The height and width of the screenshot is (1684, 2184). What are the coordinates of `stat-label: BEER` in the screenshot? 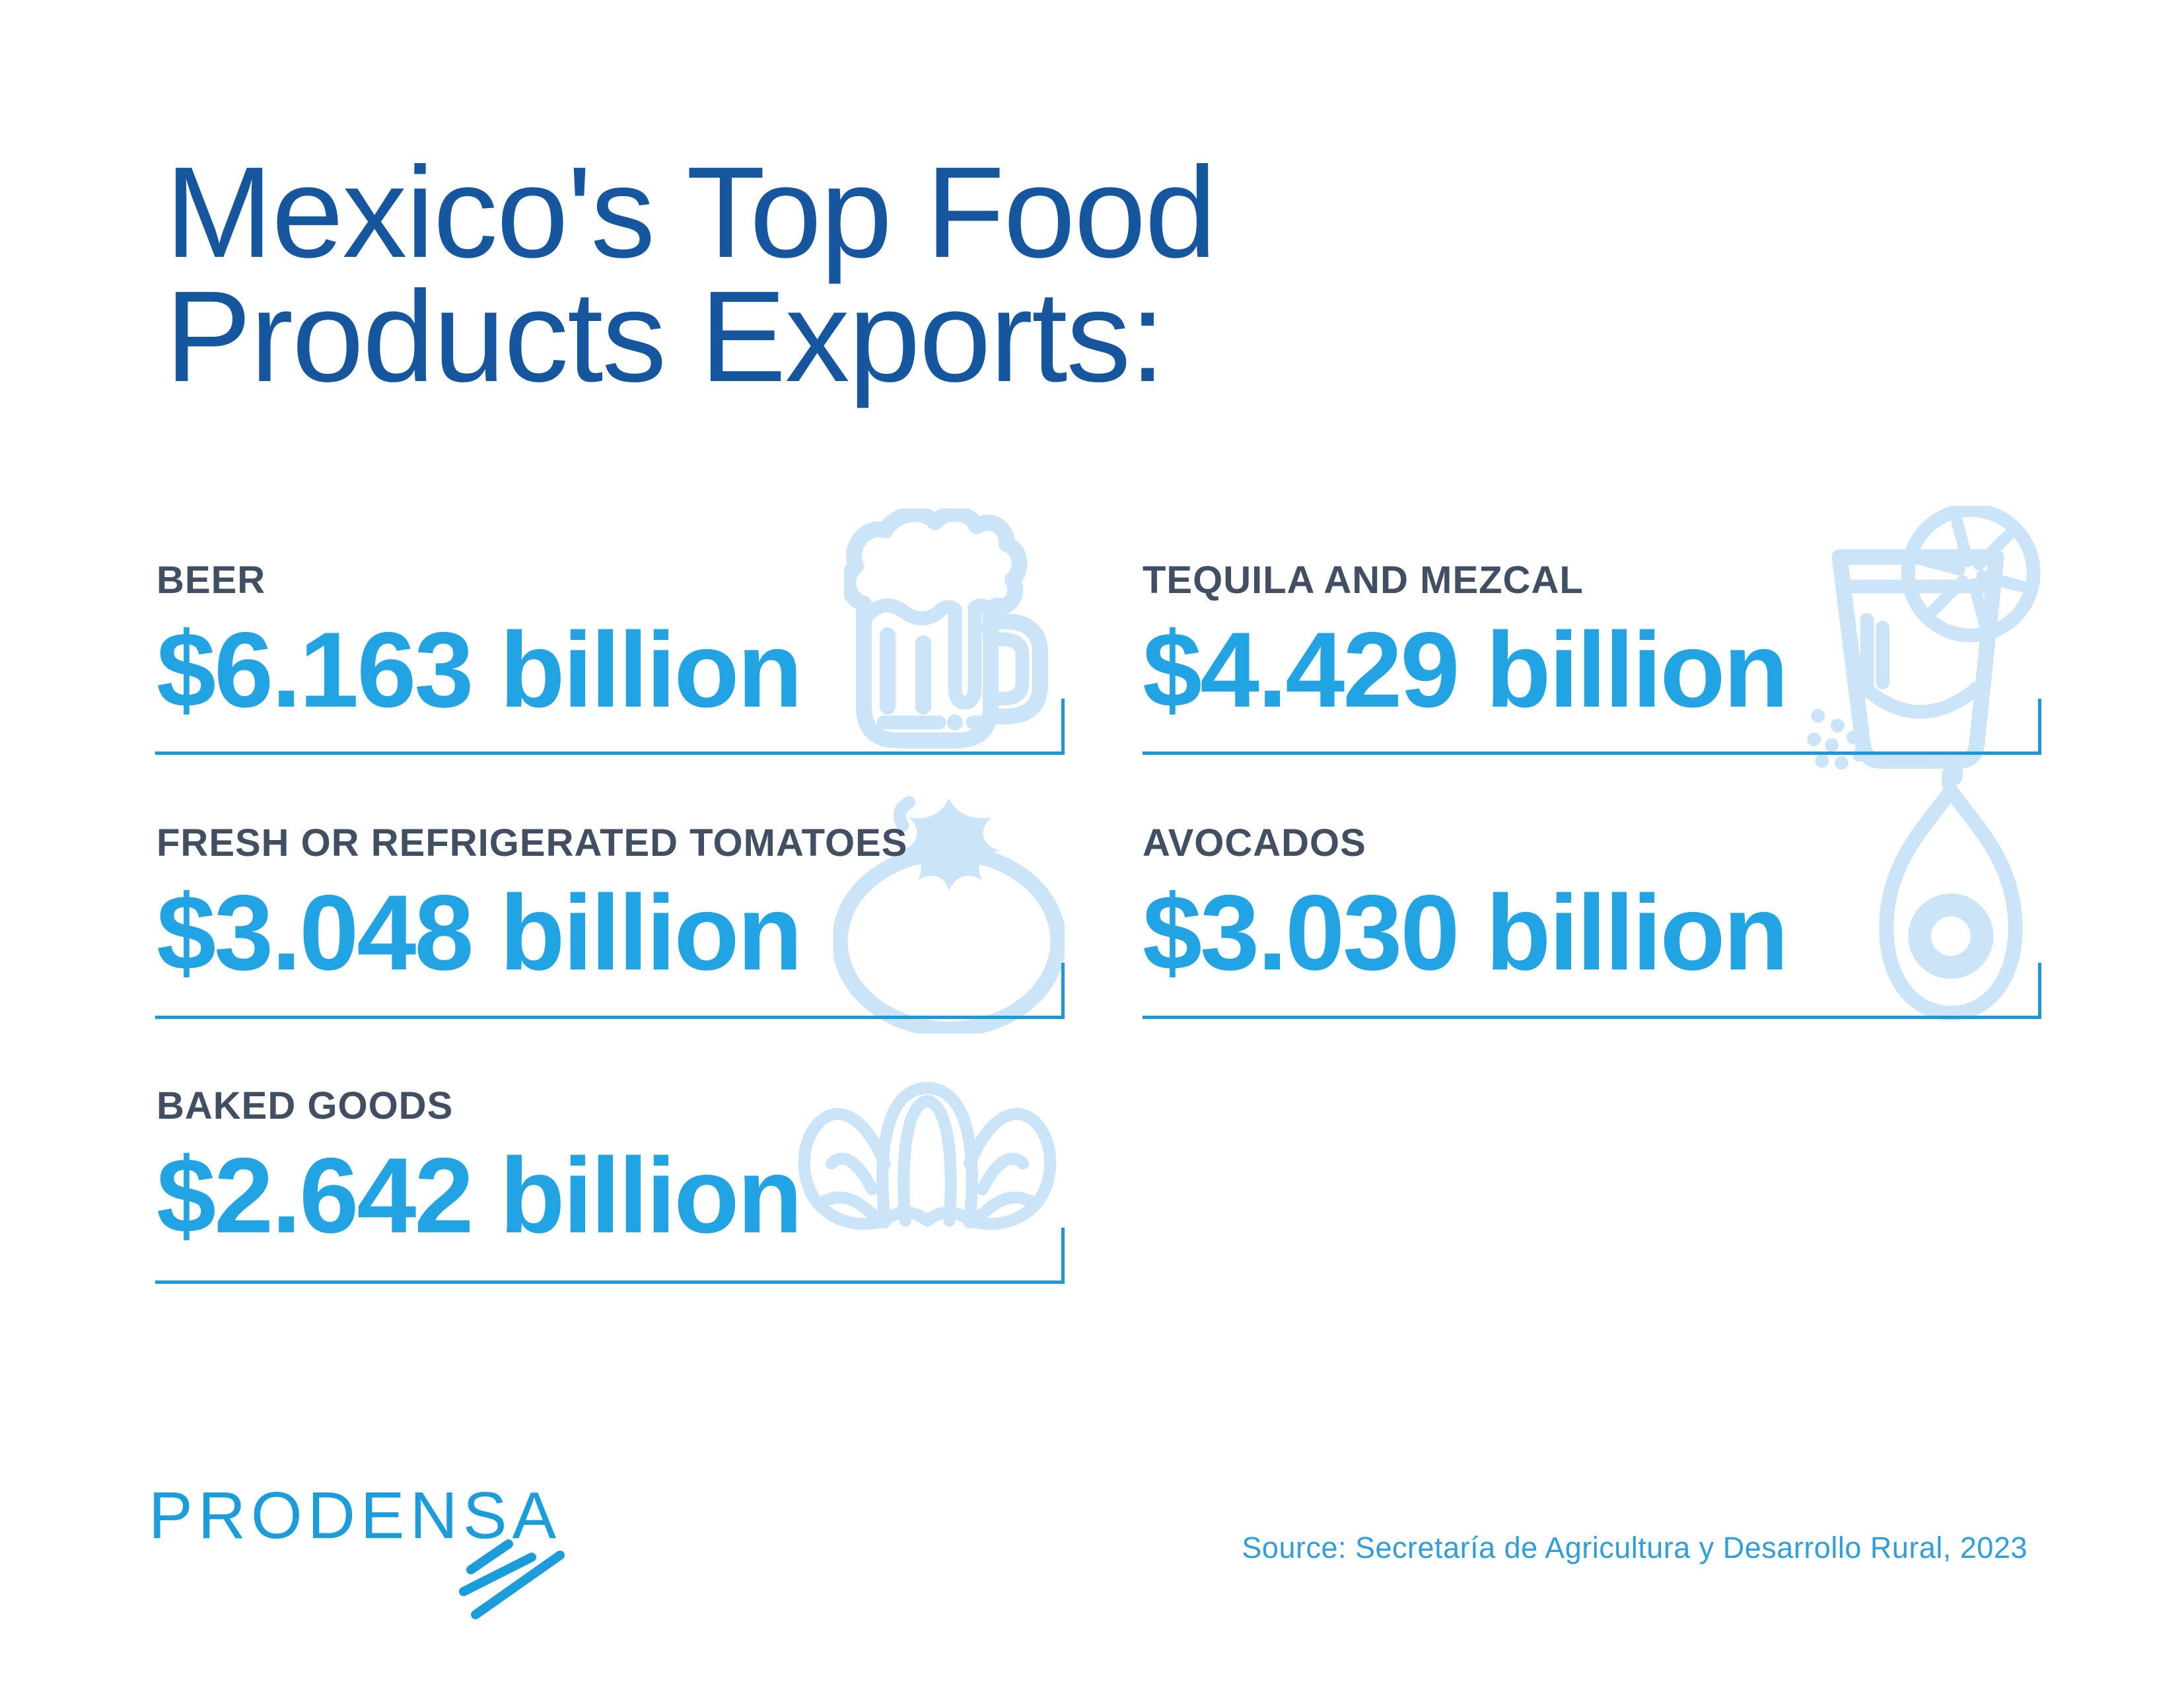 It's located at (211, 580).